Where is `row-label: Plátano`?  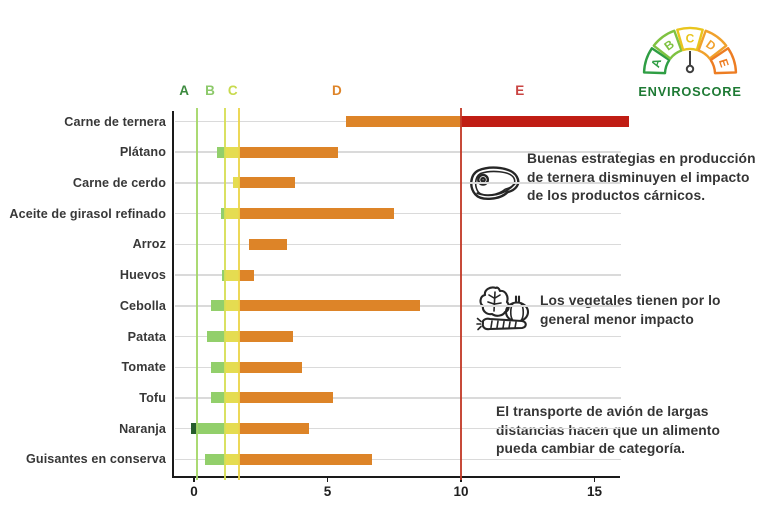 row-label: Plátano is located at coordinates (142, 152).